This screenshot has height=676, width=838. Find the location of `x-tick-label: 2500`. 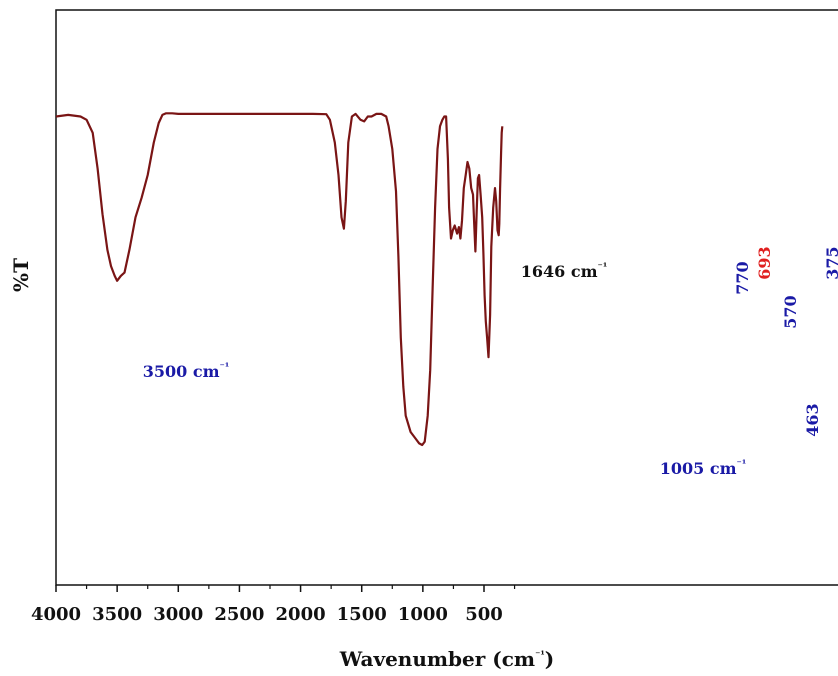

x-tick-label: 2500 is located at coordinates (239, 614).